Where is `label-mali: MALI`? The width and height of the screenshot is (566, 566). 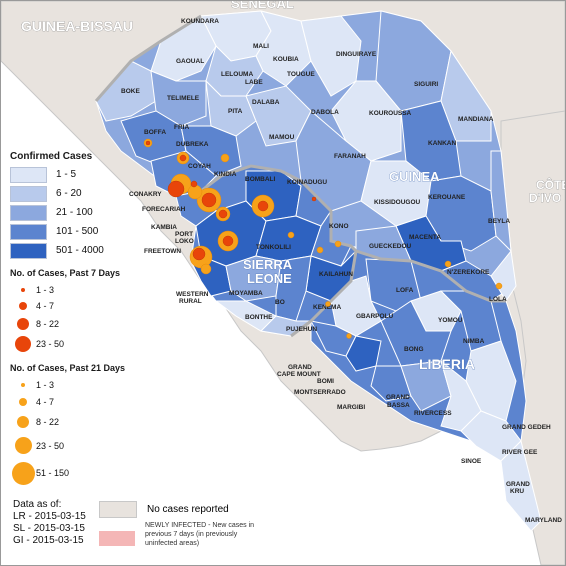
label-mali: MALI is located at coordinates (261, 46).